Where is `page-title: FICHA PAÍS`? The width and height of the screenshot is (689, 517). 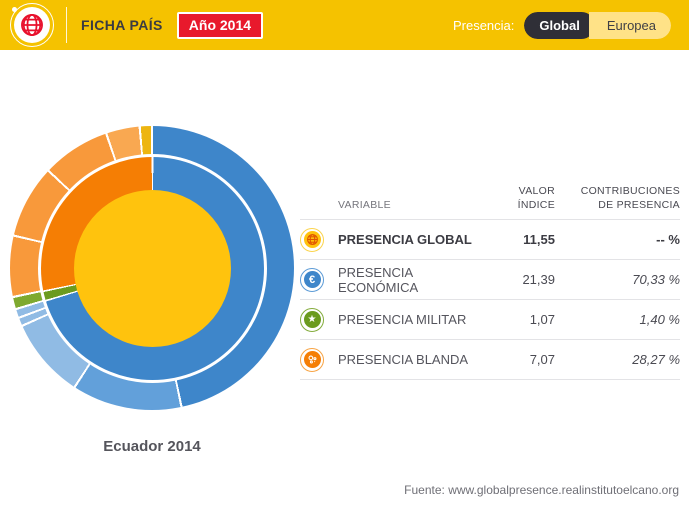 page-title: FICHA PAÍS is located at coordinates (122, 25).